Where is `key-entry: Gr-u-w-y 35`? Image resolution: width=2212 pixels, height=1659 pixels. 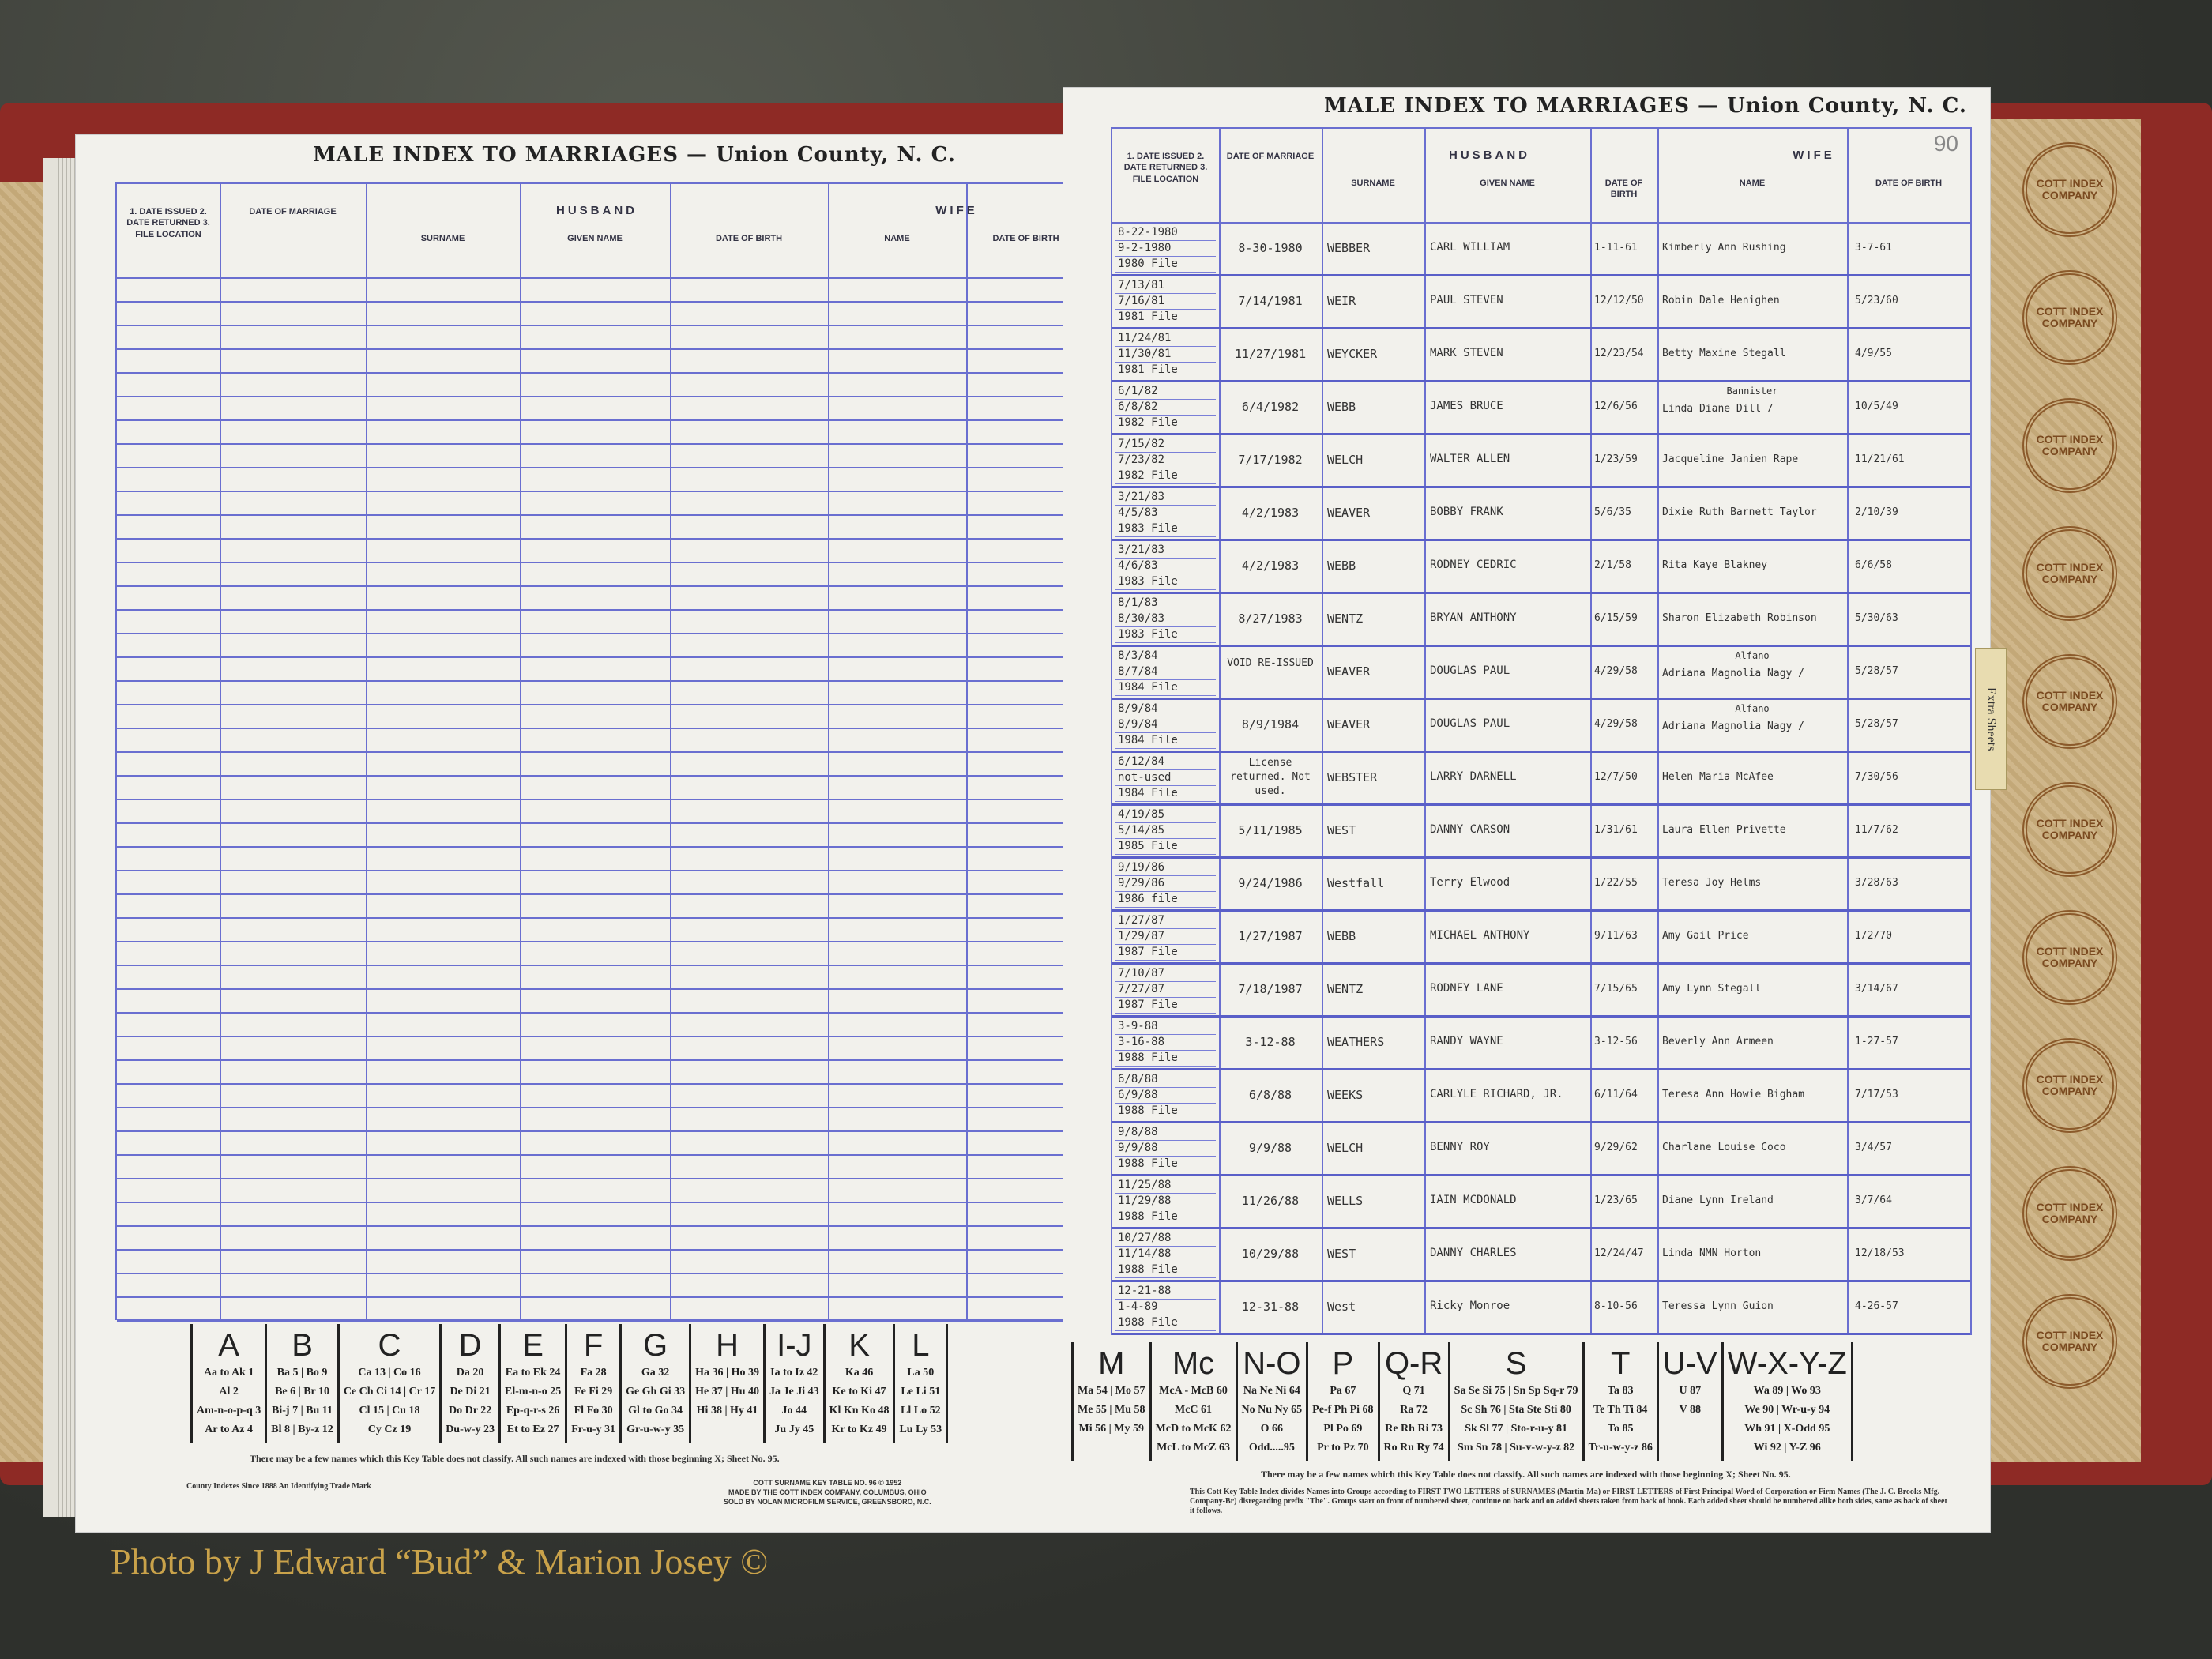
key-entry: Gr-u-w-y 35 is located at coordinates (655, 1429).